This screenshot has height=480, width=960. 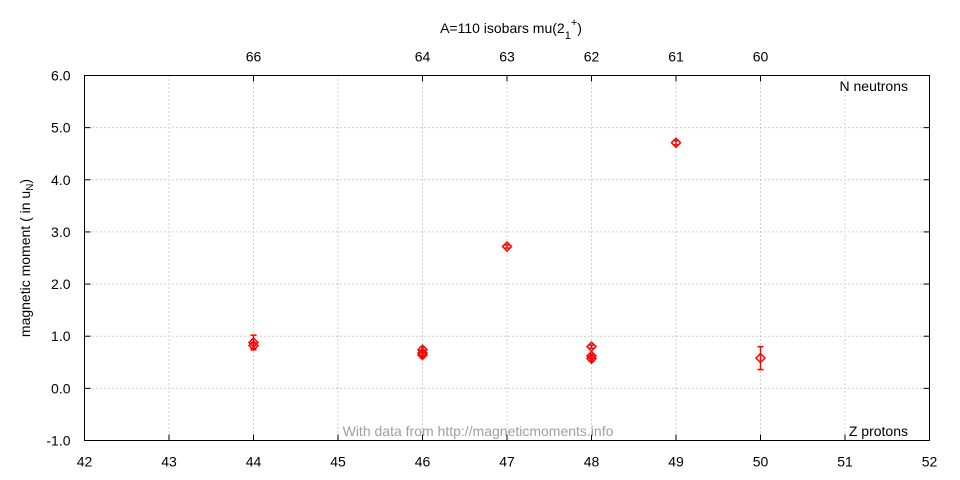 What do you see at coordinates (58, 441) in the screenshot?
I see `y-tick-label: -1.0` at bounding box center [58, 441].